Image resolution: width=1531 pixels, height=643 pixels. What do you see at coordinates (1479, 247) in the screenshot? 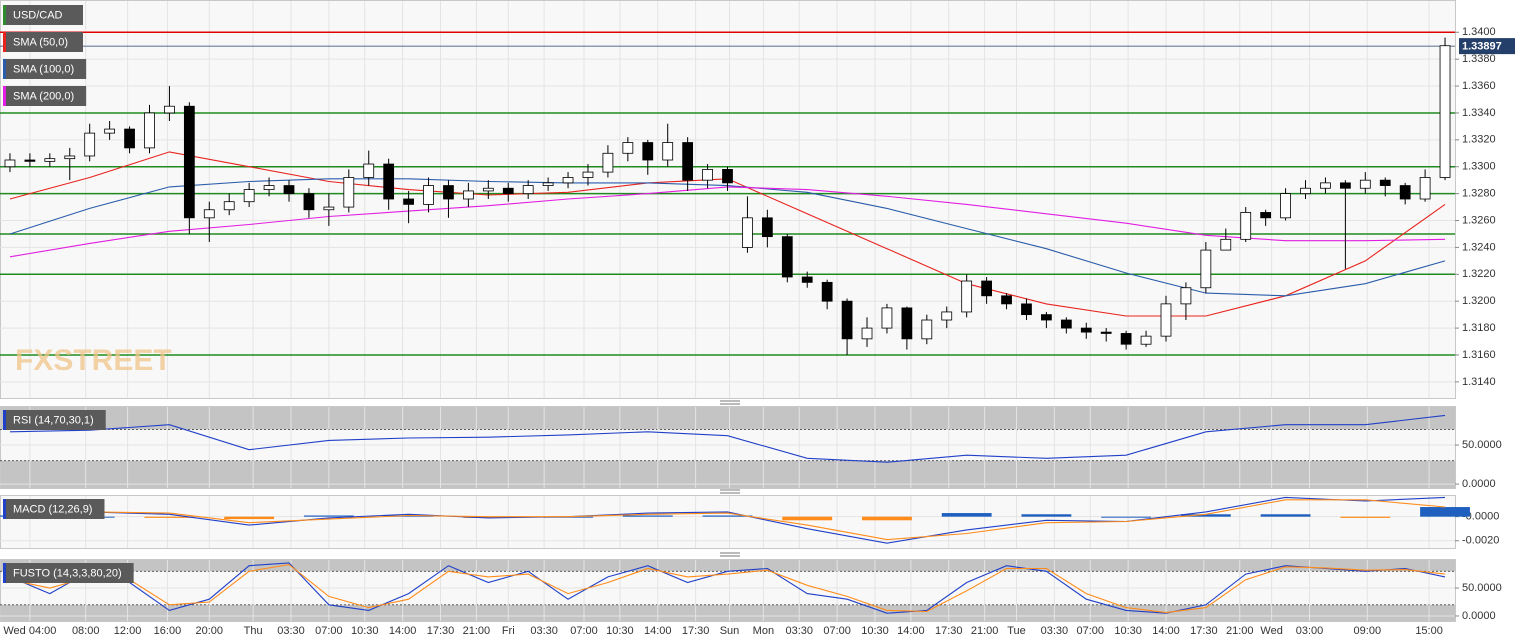
I see `y-tick-label: 1.3240` at bounding box center [1479, 247].